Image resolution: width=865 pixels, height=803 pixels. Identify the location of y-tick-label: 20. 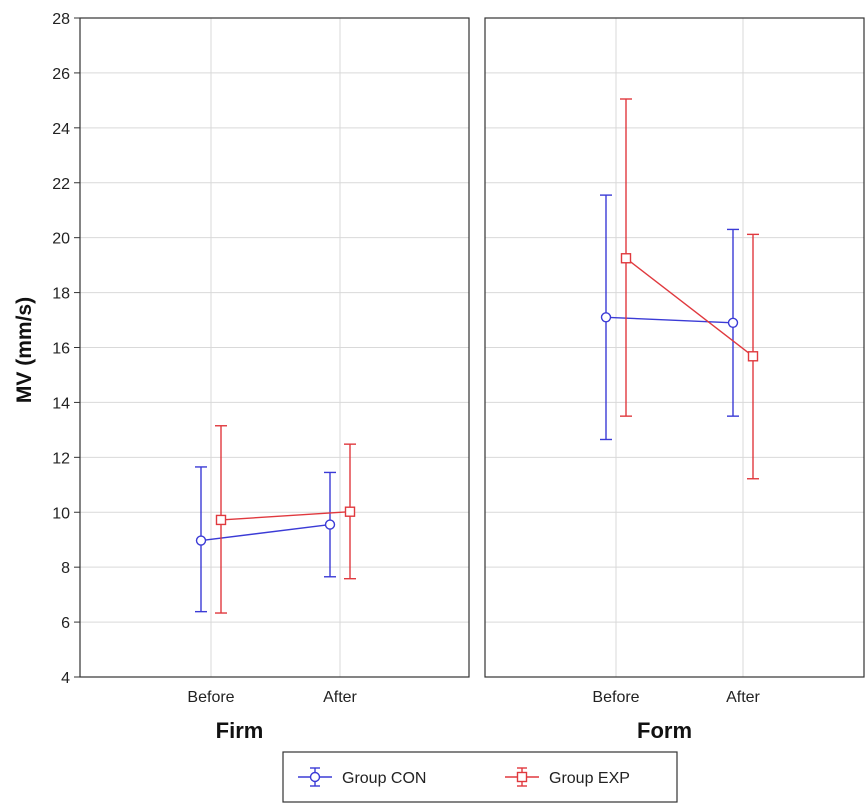
(61, 239).